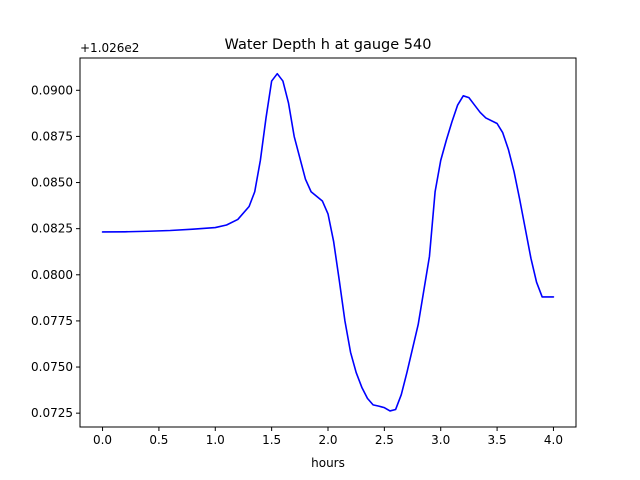 The height and width of the screenshot is (480, 640). Describe the element at coordinates (384, 440) in the screenshot. I see `x-tick-label: 2.5` at that location.